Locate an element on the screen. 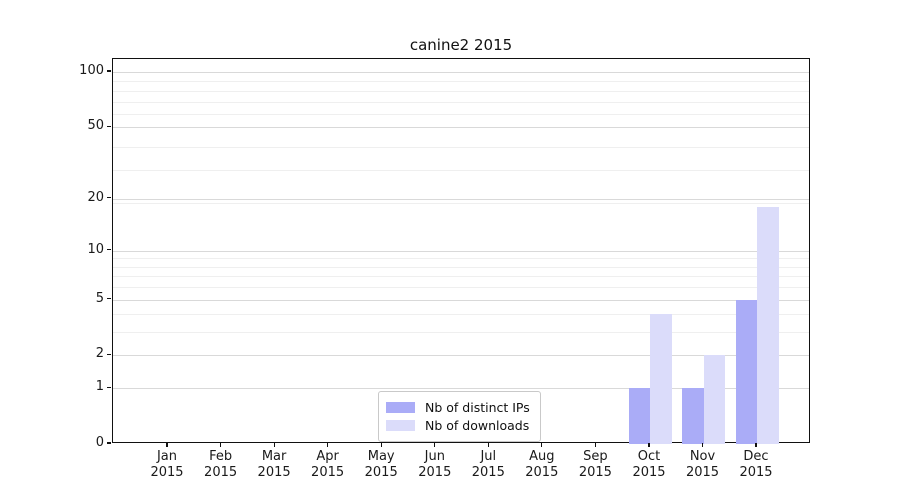 This screenshot has height=500, width=900. y-tick-label: 10 is located at coordinates (95, 249).